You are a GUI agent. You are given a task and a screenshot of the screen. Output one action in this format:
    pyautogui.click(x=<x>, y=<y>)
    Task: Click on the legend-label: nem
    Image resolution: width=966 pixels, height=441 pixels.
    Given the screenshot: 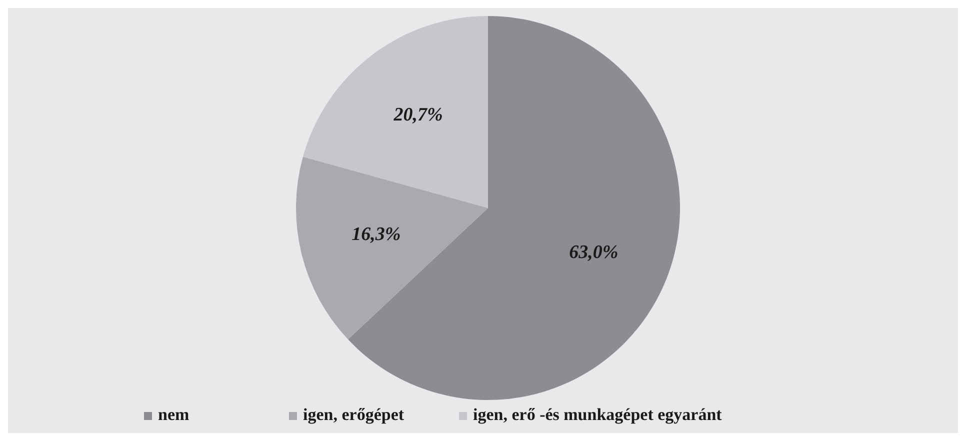 What is the action you would take?
    pyautogui.click(x=174, y=414)
    